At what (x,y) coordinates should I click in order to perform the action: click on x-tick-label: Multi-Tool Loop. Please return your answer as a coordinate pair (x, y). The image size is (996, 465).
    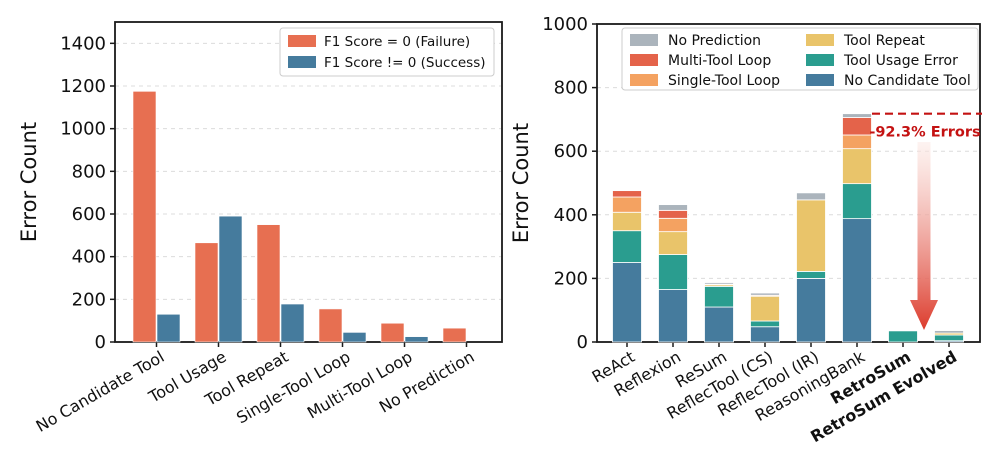
    Looking at the image, I should click on (360, 384).